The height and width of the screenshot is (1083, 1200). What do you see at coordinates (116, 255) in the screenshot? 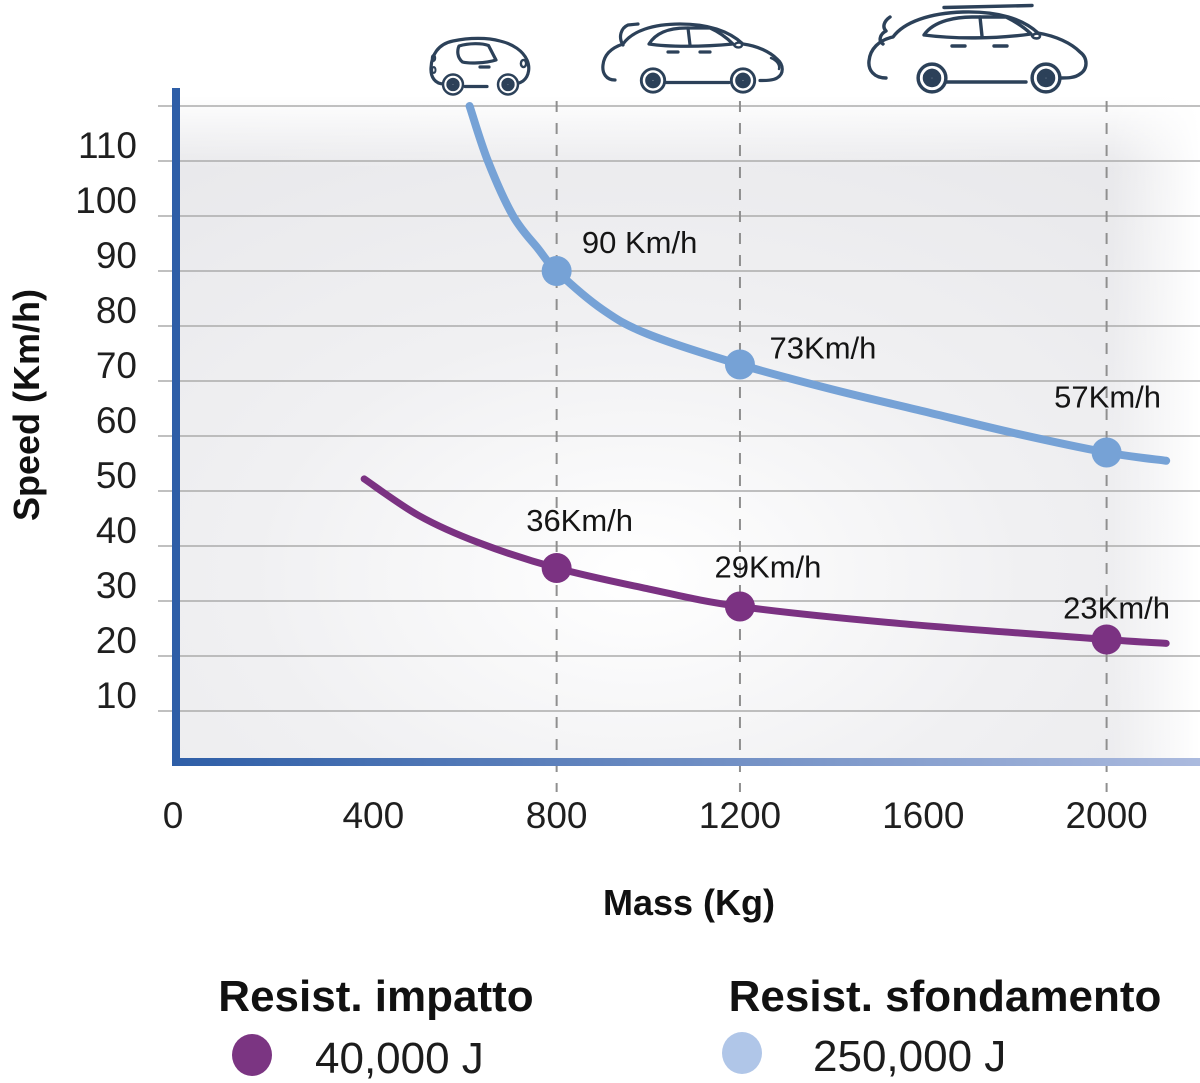
I see `y-tick-label-90: 90` at bounding box center [116, 255].